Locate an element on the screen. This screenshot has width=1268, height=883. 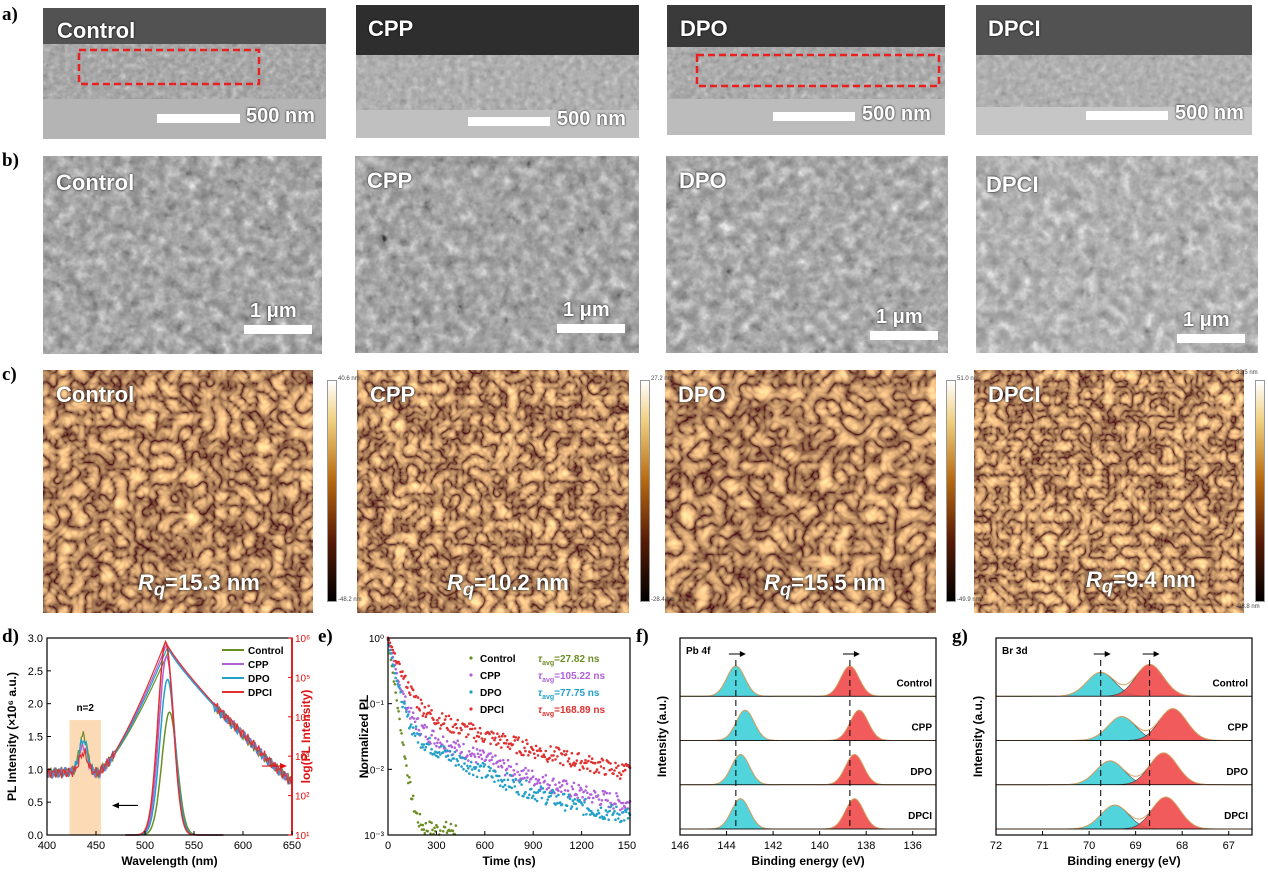
tau-value: =27.82 ns is located at coordinates (577, 659).